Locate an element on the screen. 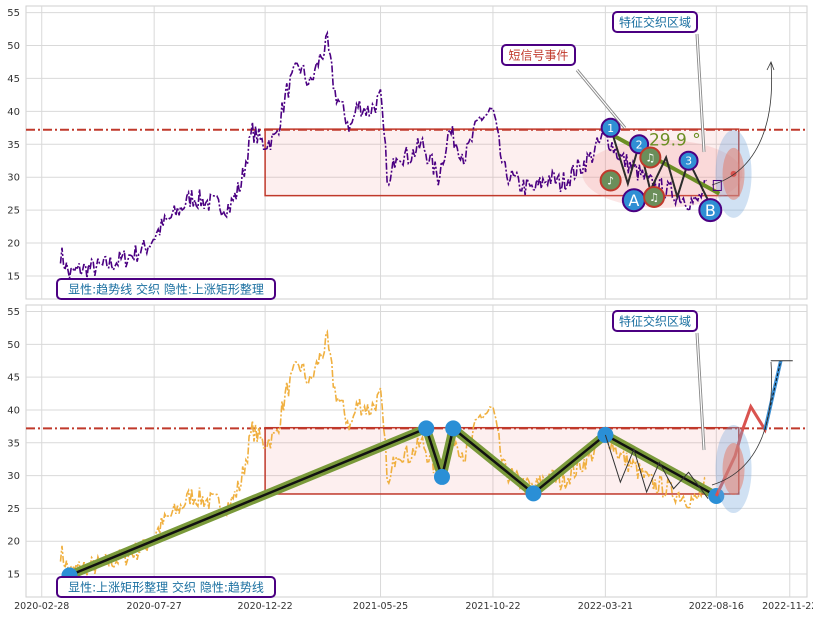 This screenshot has height=617, width=813. short-signal-label-box is located at coordinates (538, 55).